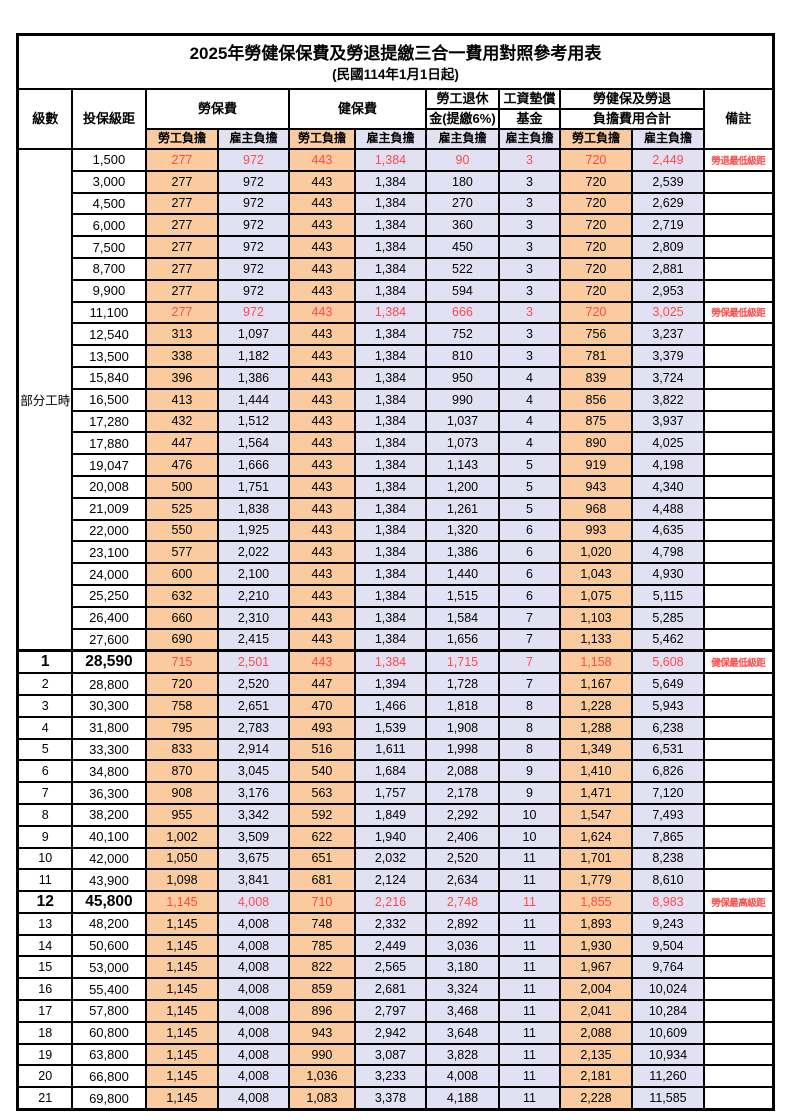 This screenshot has height=1120, width=791. I want to click on bracket-cell: 50,600, so click(108, 945).